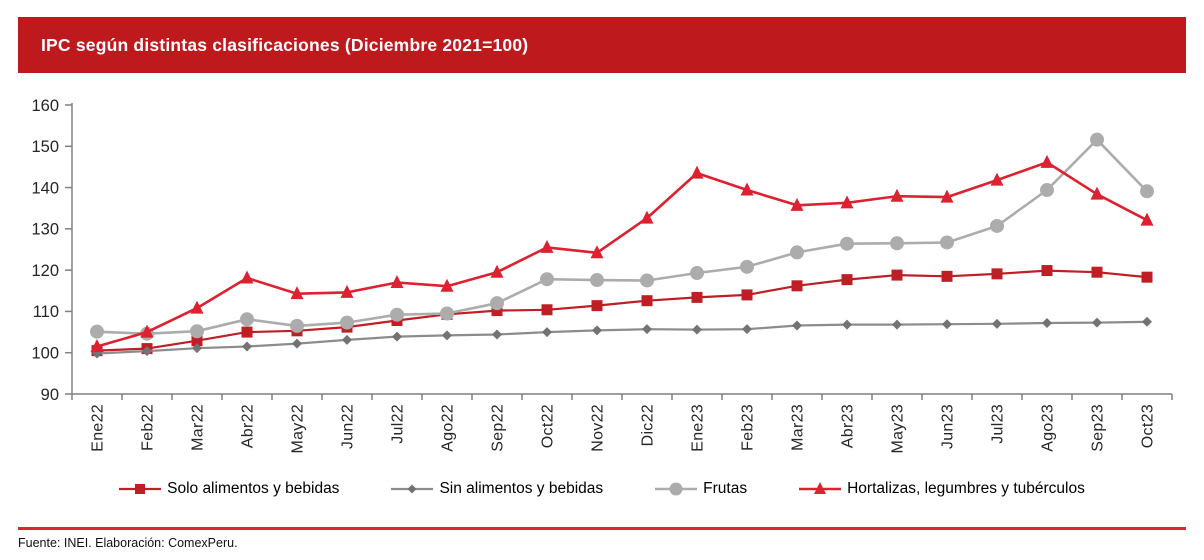 Image resolution: width=1204 pixels, height=560 pixels. Describe the element at coordinates (45, 271) in the screenshot. I see `y-tick-label: 120` at that location.